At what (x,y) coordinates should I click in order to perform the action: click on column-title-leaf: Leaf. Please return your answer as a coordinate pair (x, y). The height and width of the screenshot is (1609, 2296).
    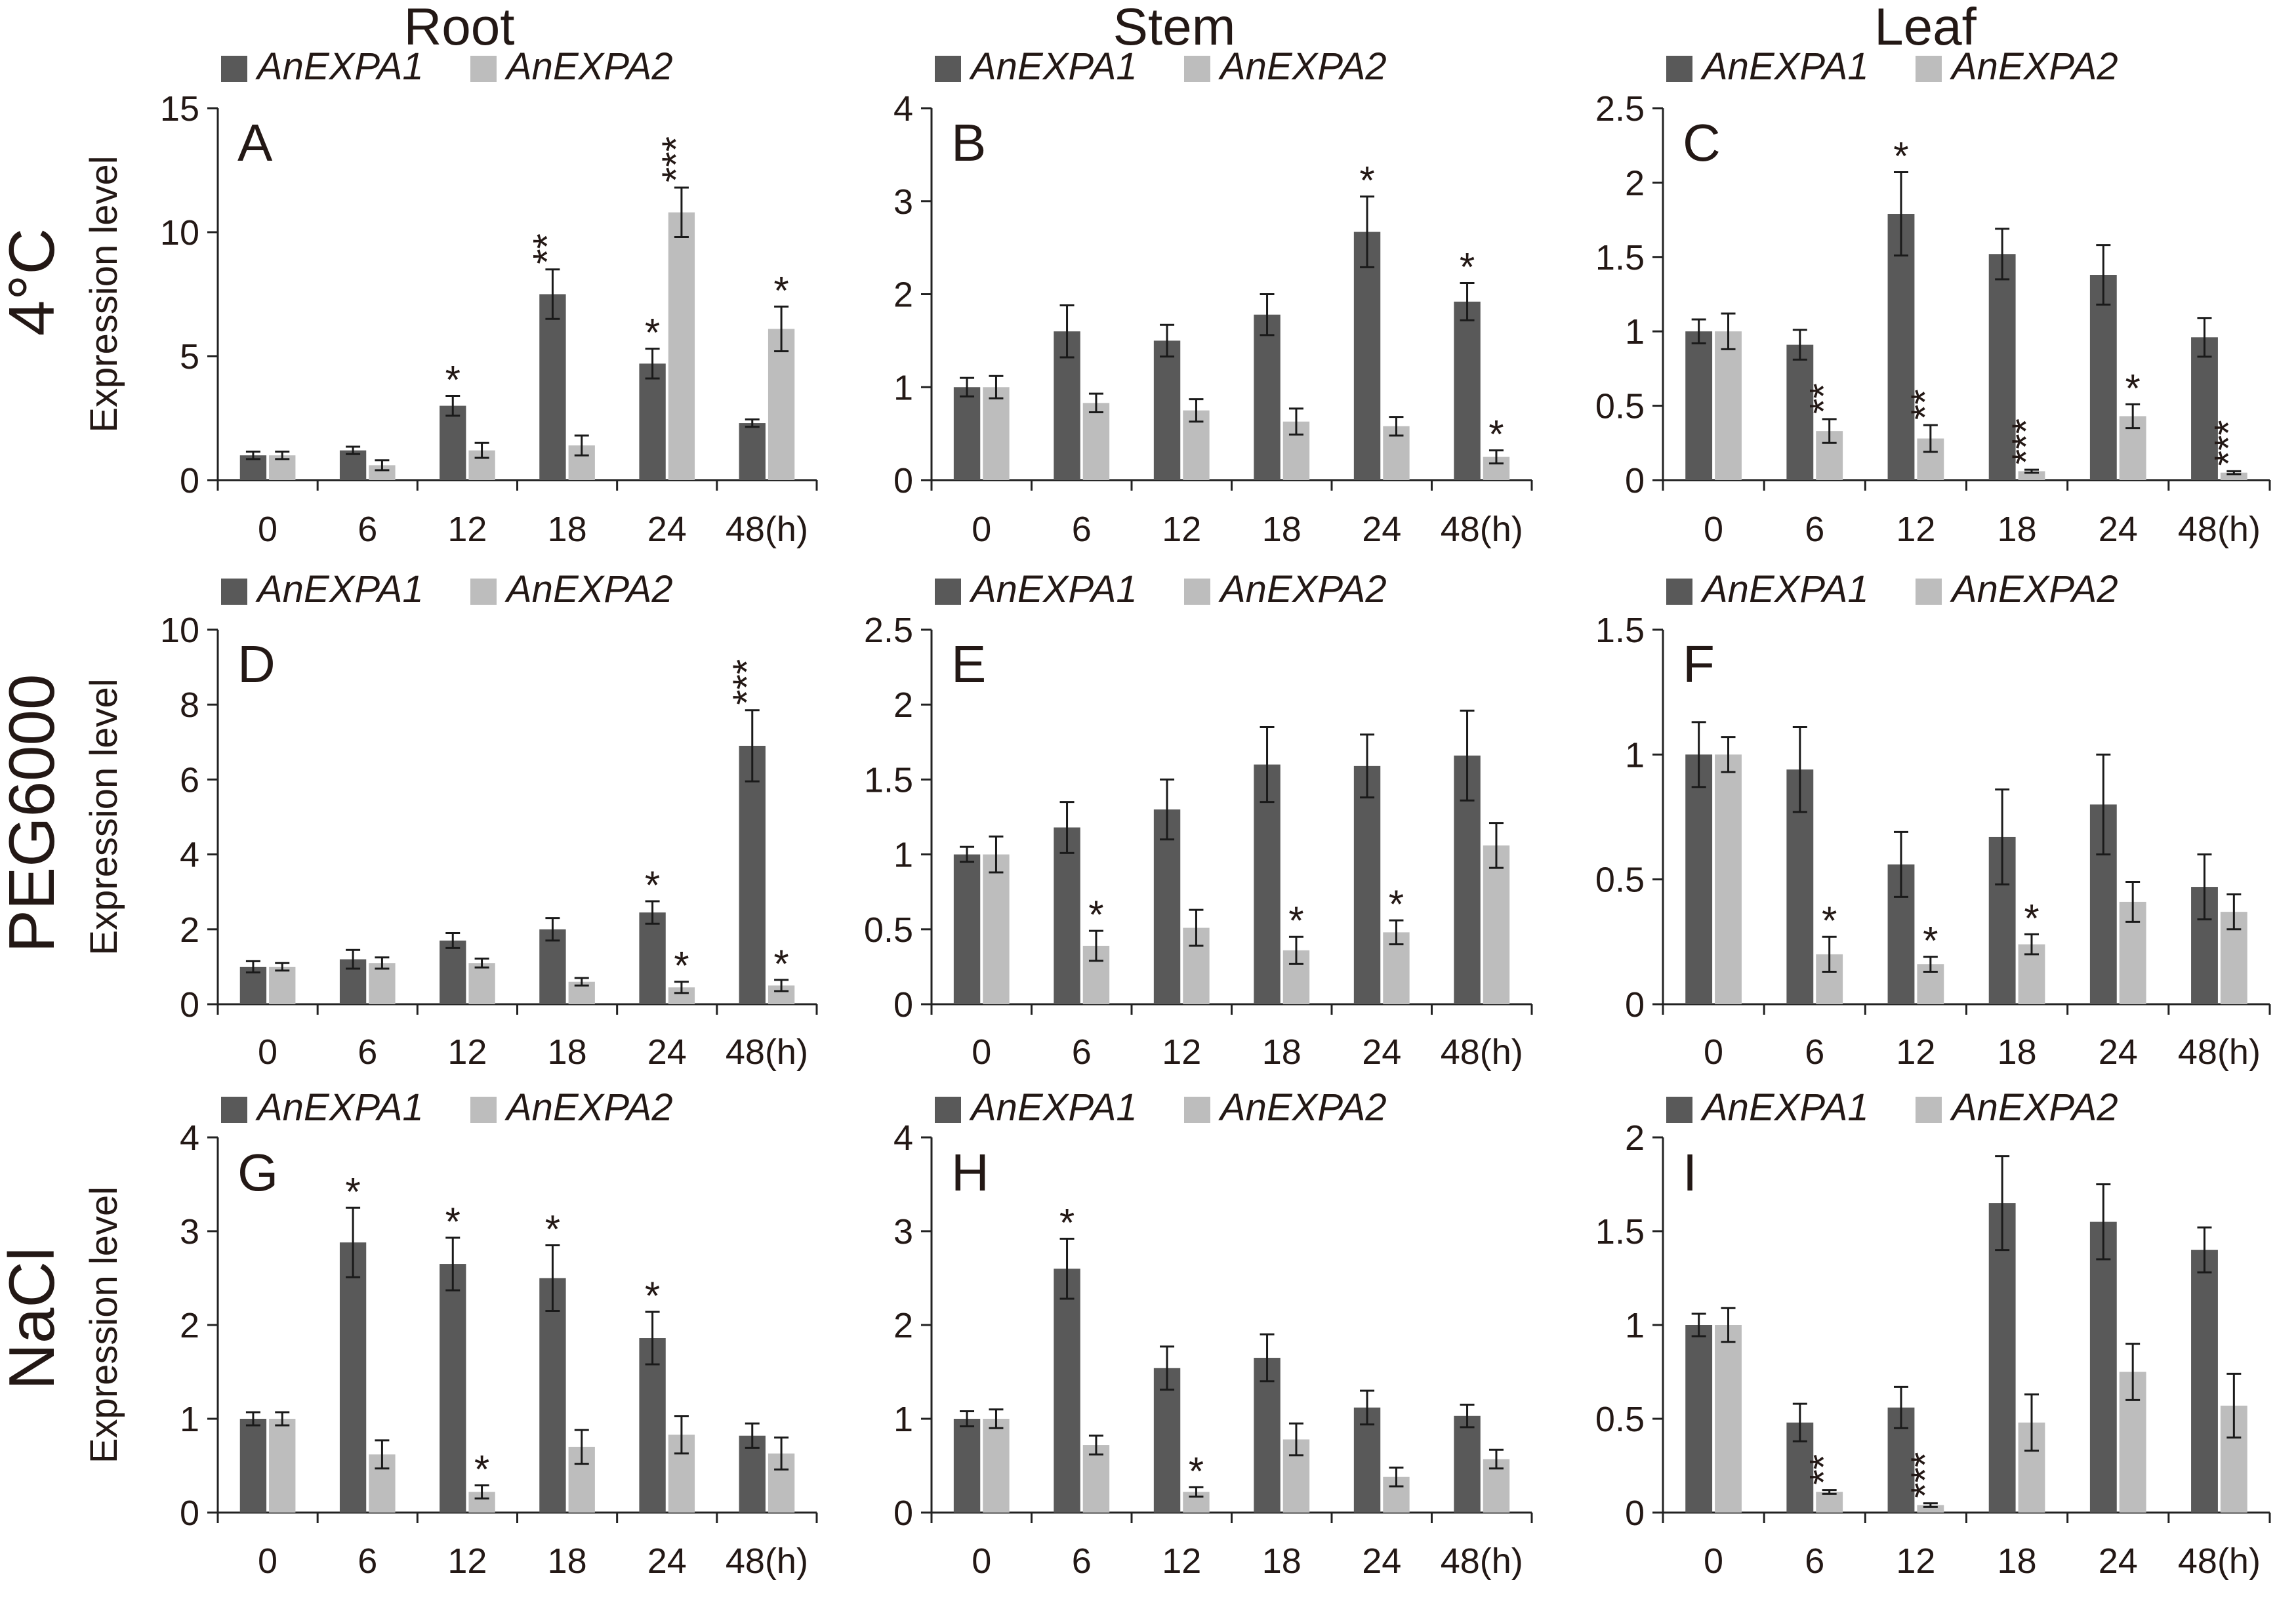
    Looking at the image, I should click on (1925, 28).